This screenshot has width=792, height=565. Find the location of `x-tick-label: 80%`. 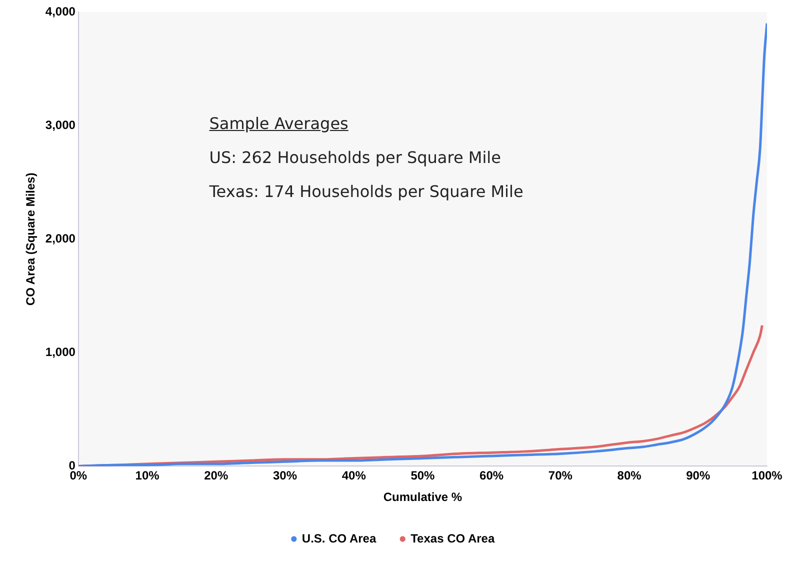

x-tick-label: 80% is located at coordinates (629, 475).